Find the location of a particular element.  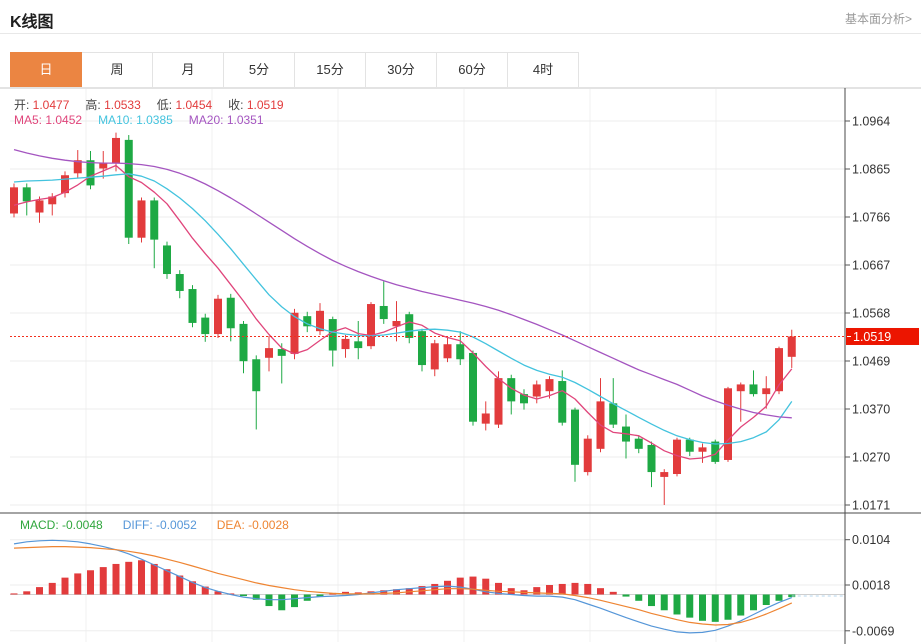

svg-text: 1.0865 is located at coordinates (871, 170).